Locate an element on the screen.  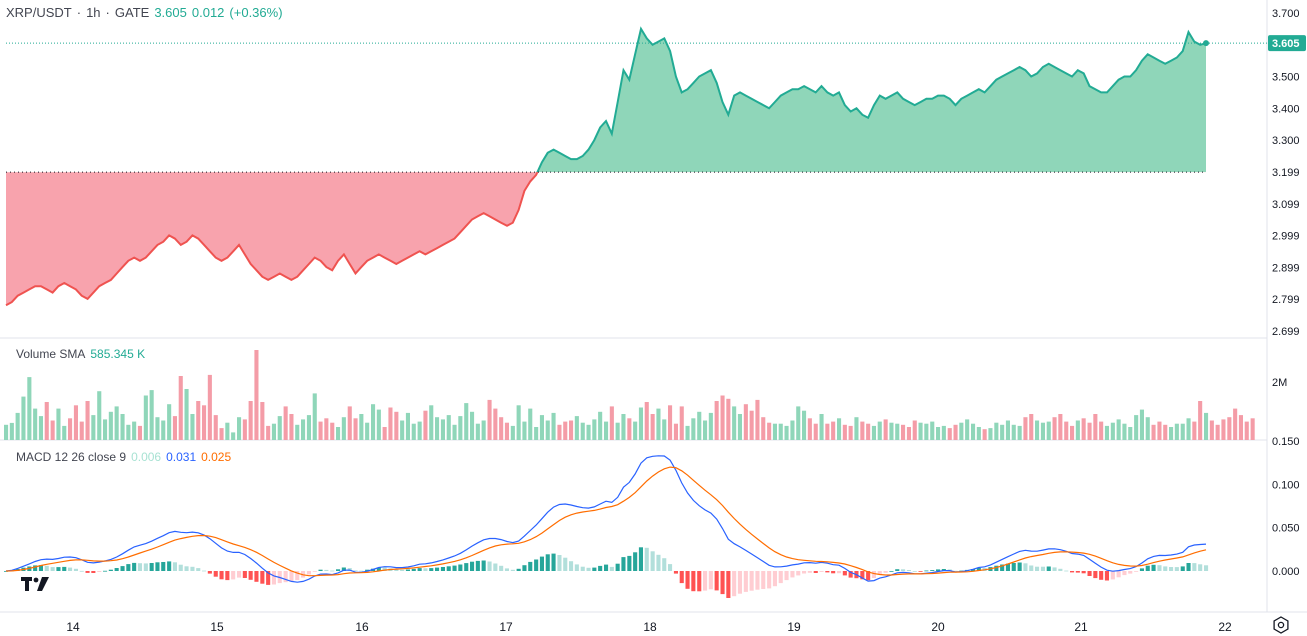
symbol-name: XRP/USDT is located at coordinates (39, 12).